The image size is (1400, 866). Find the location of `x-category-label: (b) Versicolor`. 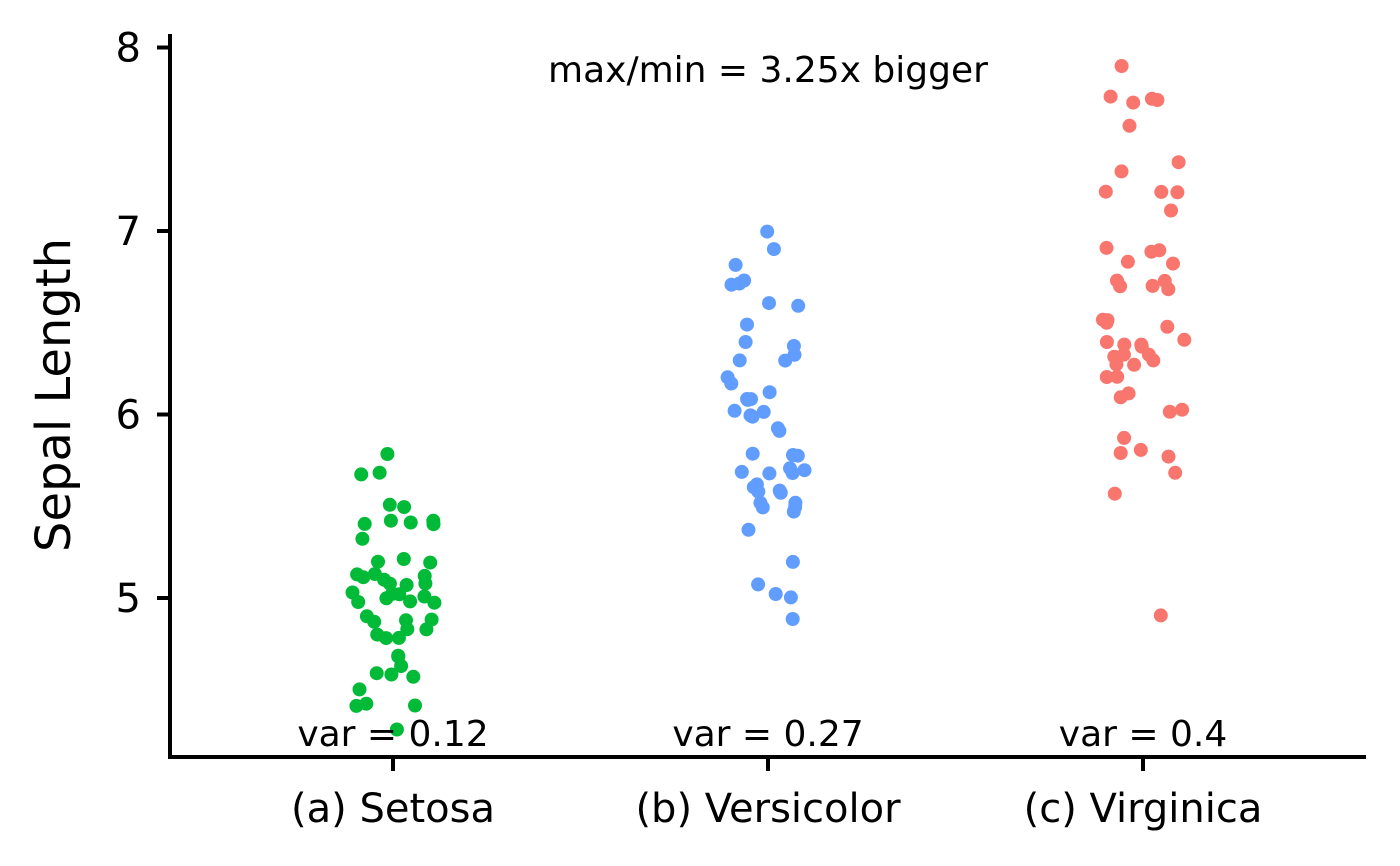

x-category-label: (b) Versicolor is located at coordinates (768, 809).